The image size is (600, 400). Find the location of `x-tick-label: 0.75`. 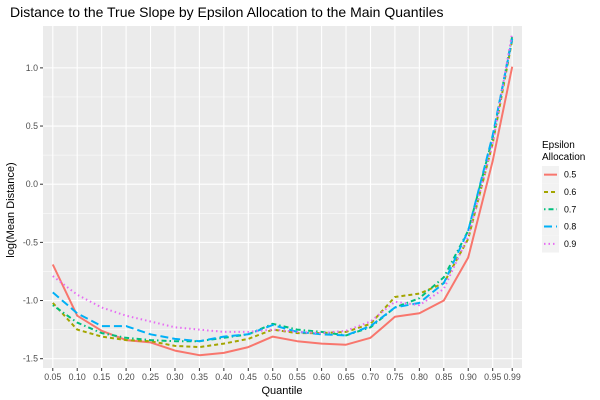

x-tick-label: 0.75 is located at coordinates (394, 377).